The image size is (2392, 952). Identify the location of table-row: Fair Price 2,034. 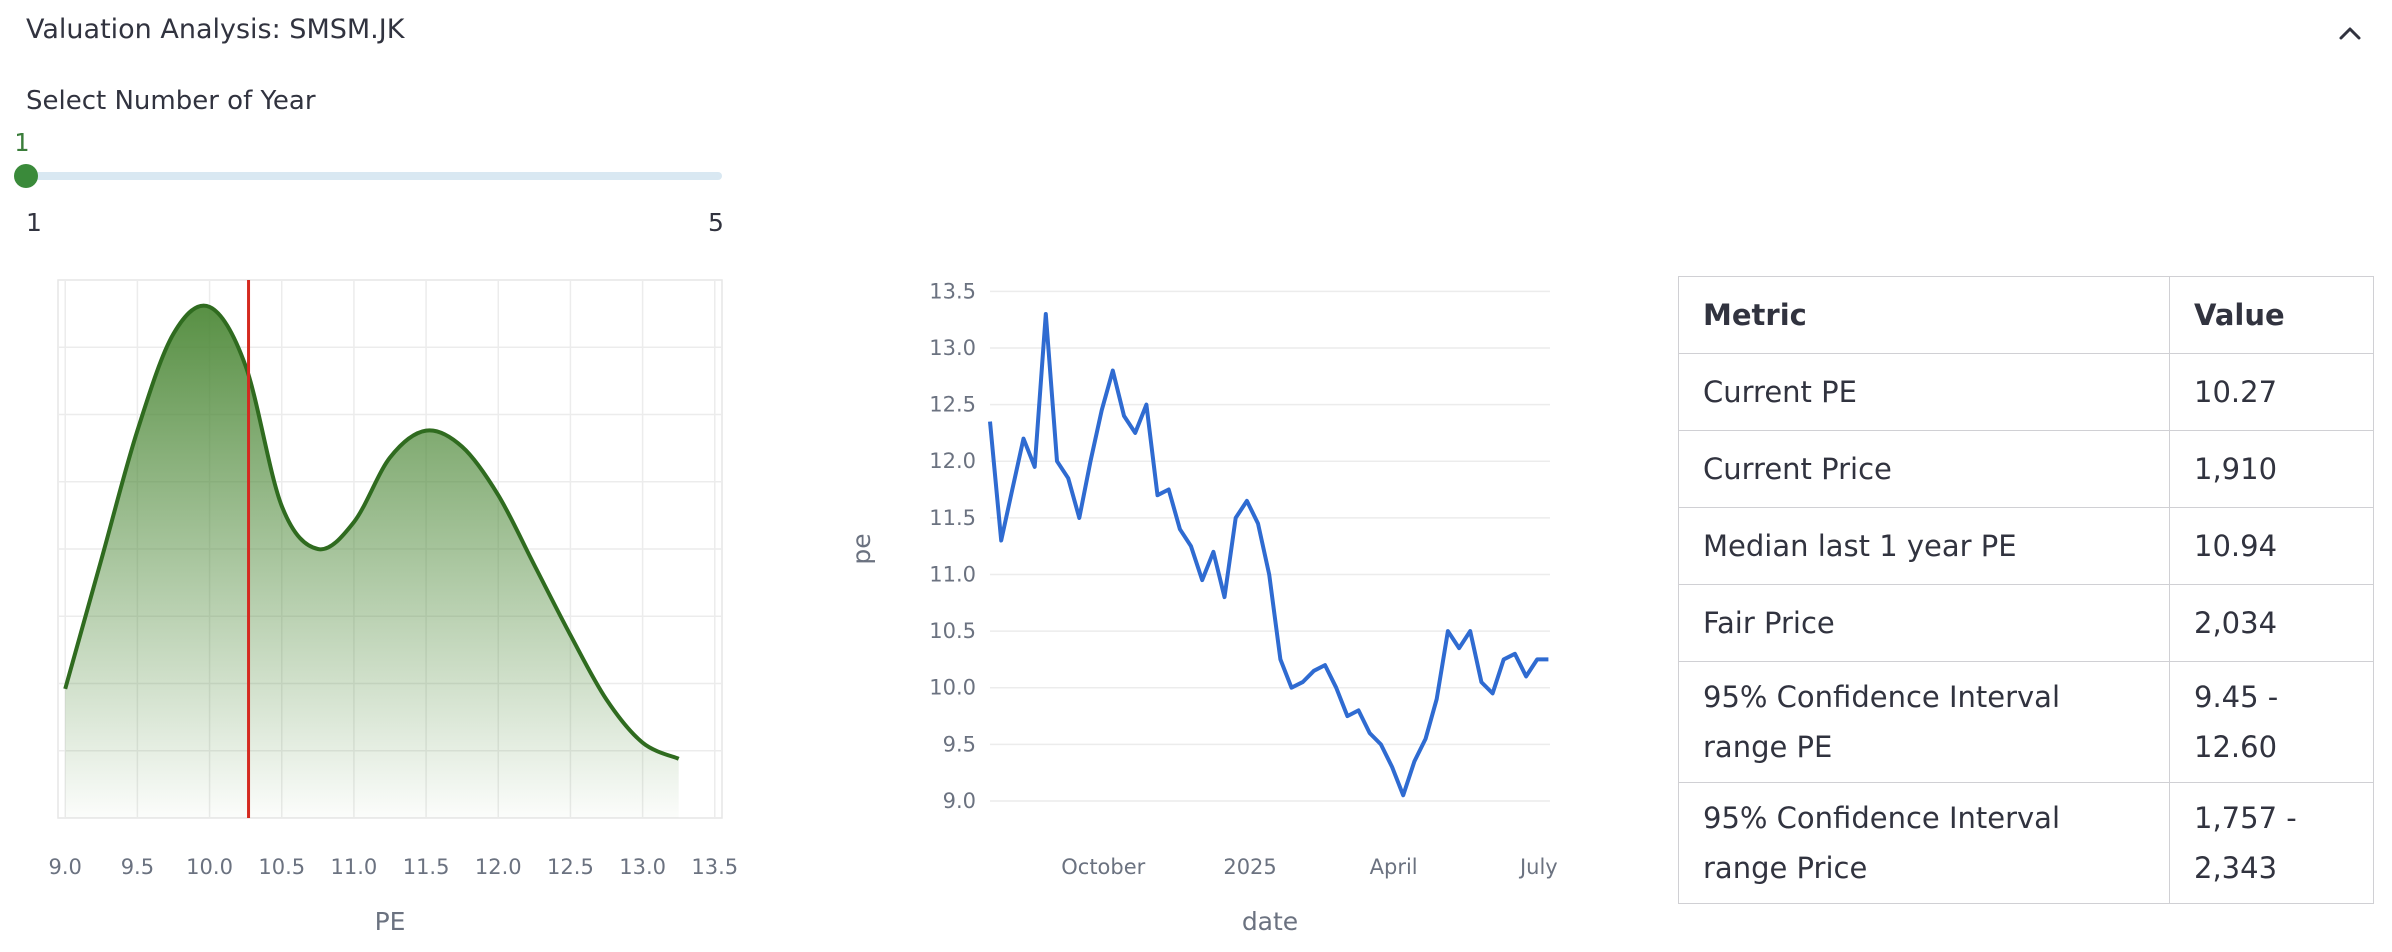
(2026, 623).